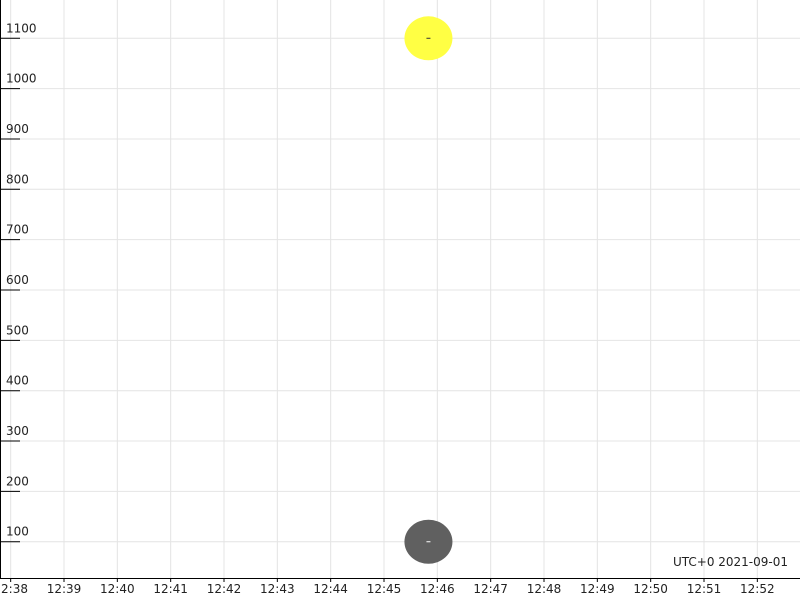 The image size is (800, 600). Describe the element at coordinates (730, 562) in the screenshot. I see `timezone-label: UTC+0 2021-09-01` at that location.